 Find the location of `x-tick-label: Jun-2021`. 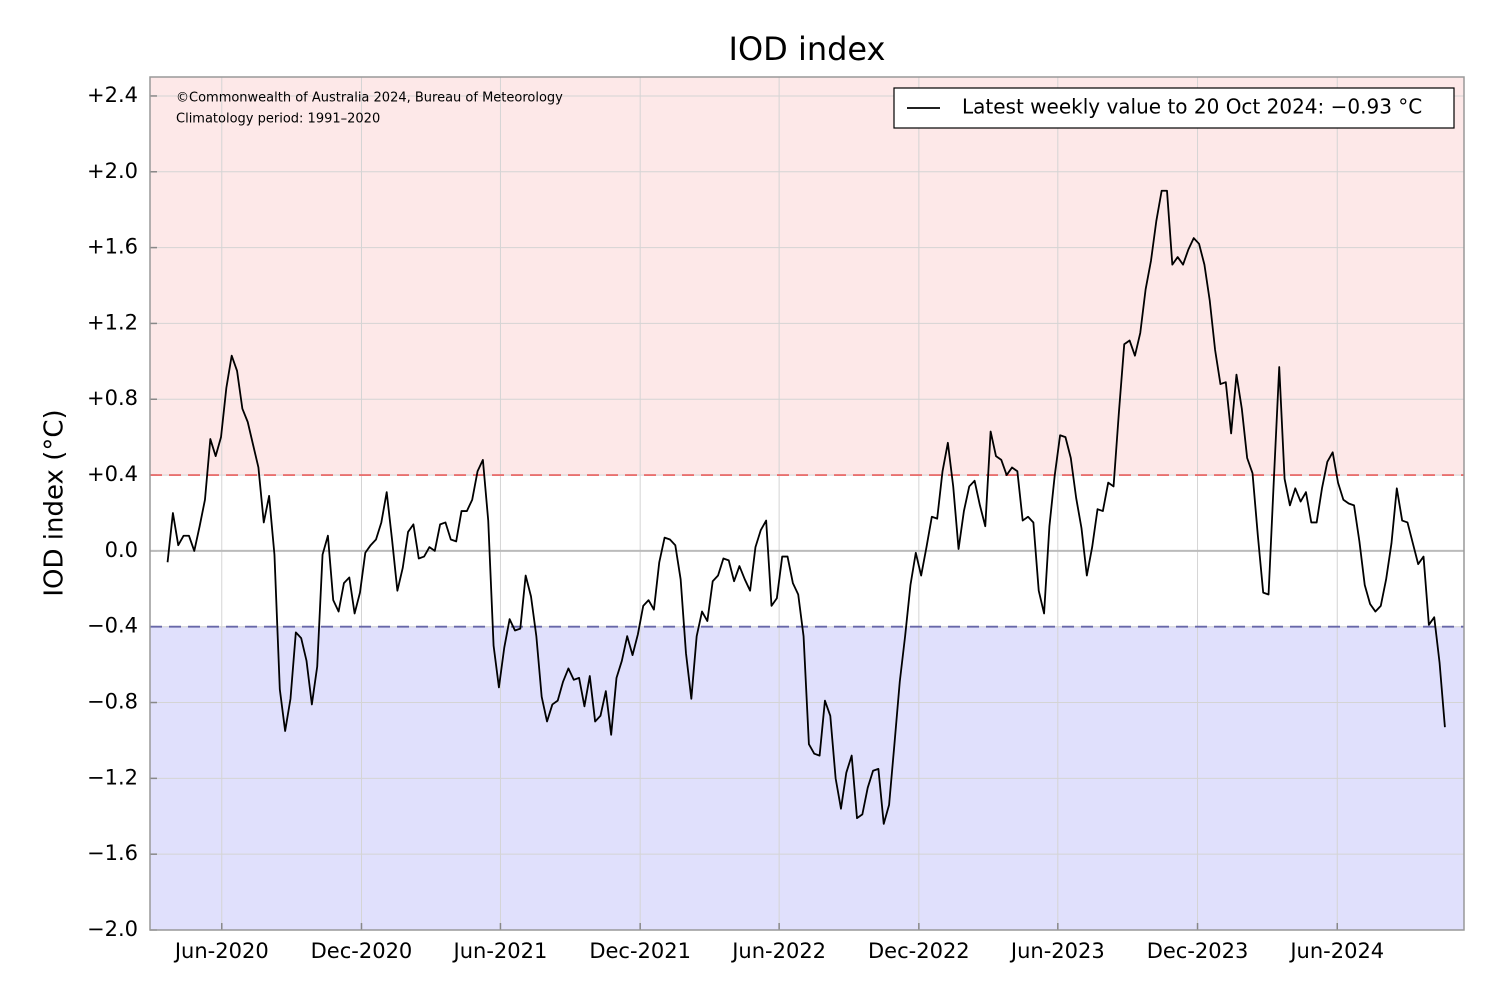

x-tick-label: Jun-2021 is located at coordinates (500, 951).